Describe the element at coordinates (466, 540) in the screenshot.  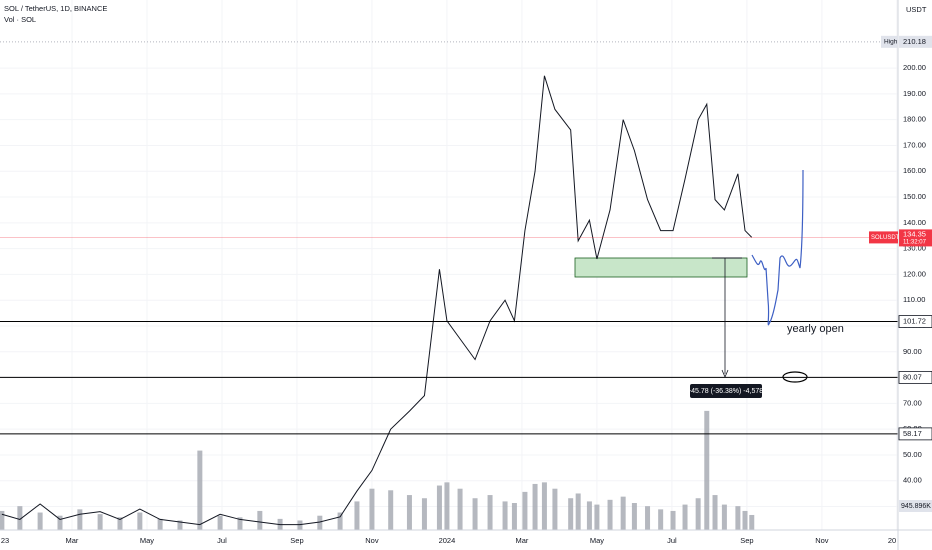
I see `time-axis-bg` at that location.